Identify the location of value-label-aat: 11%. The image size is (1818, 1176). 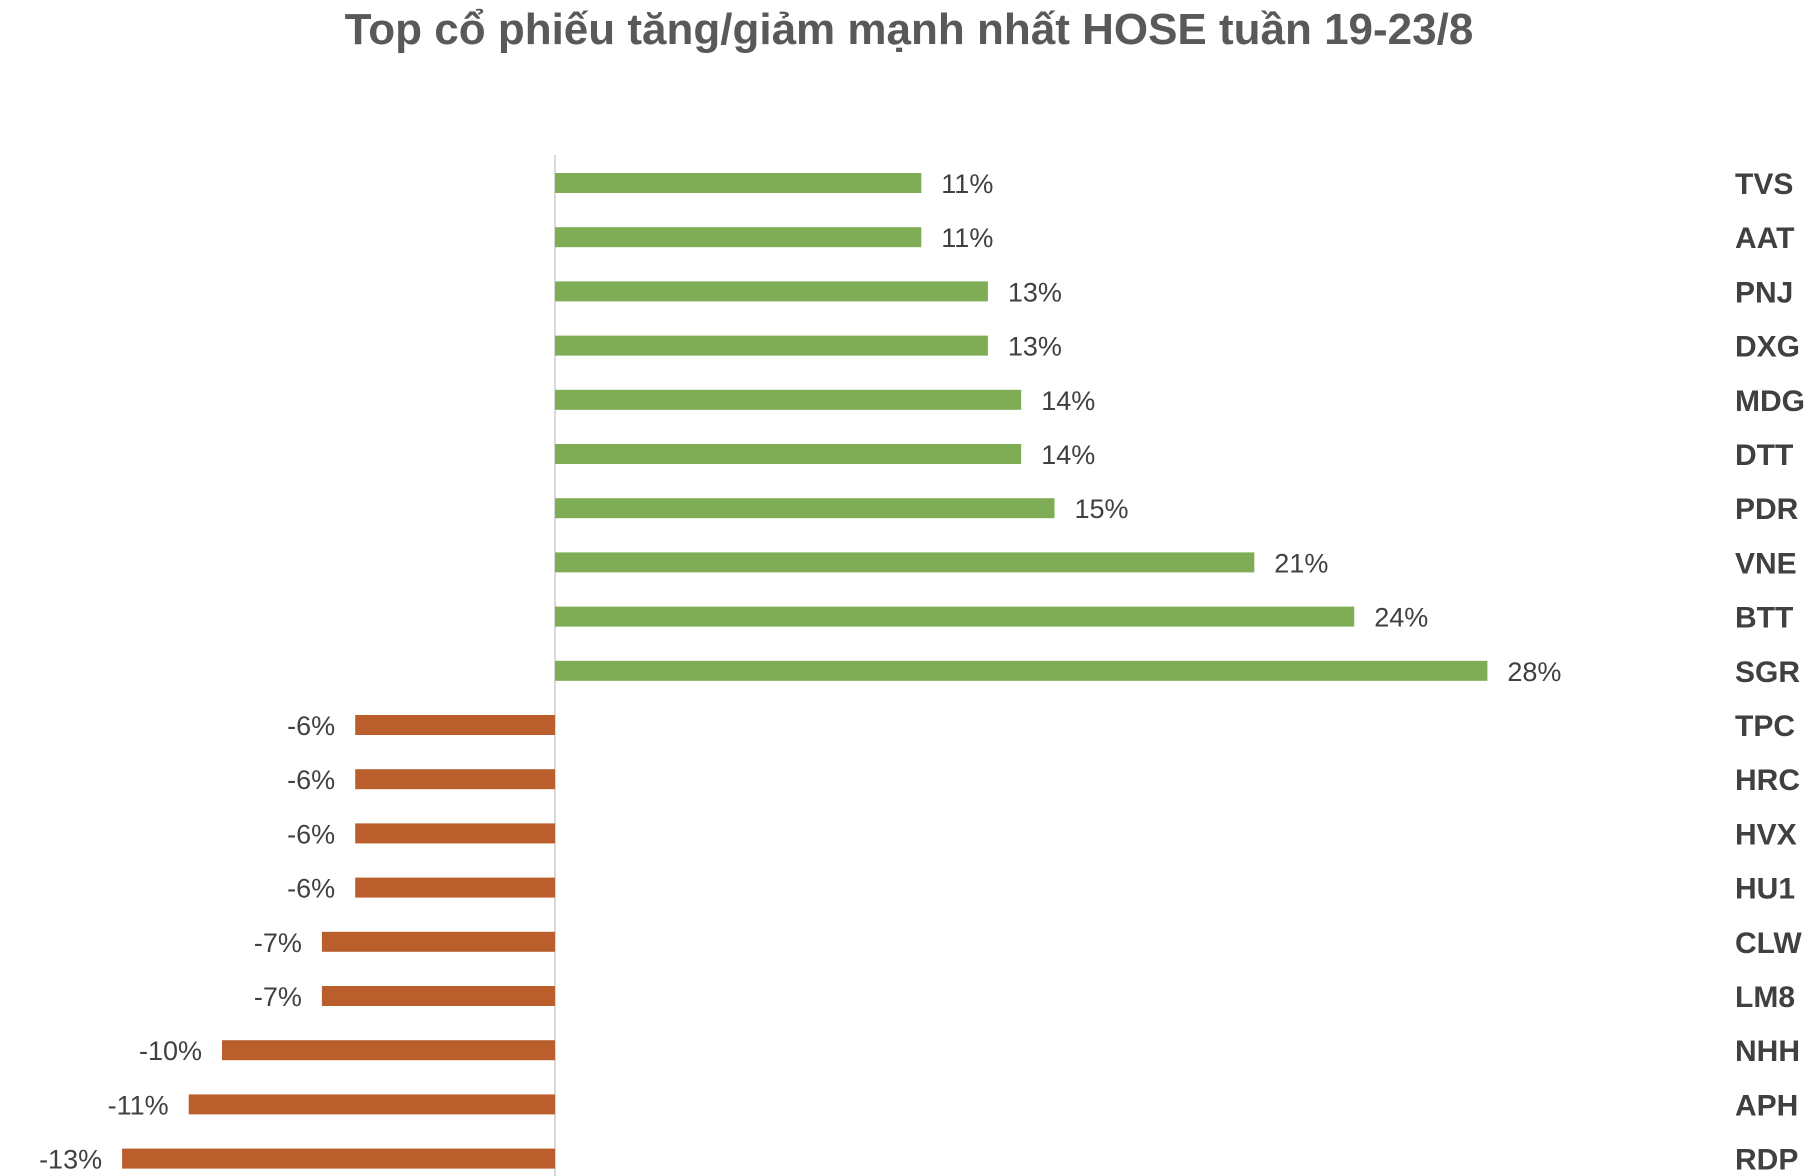
(967, 238).